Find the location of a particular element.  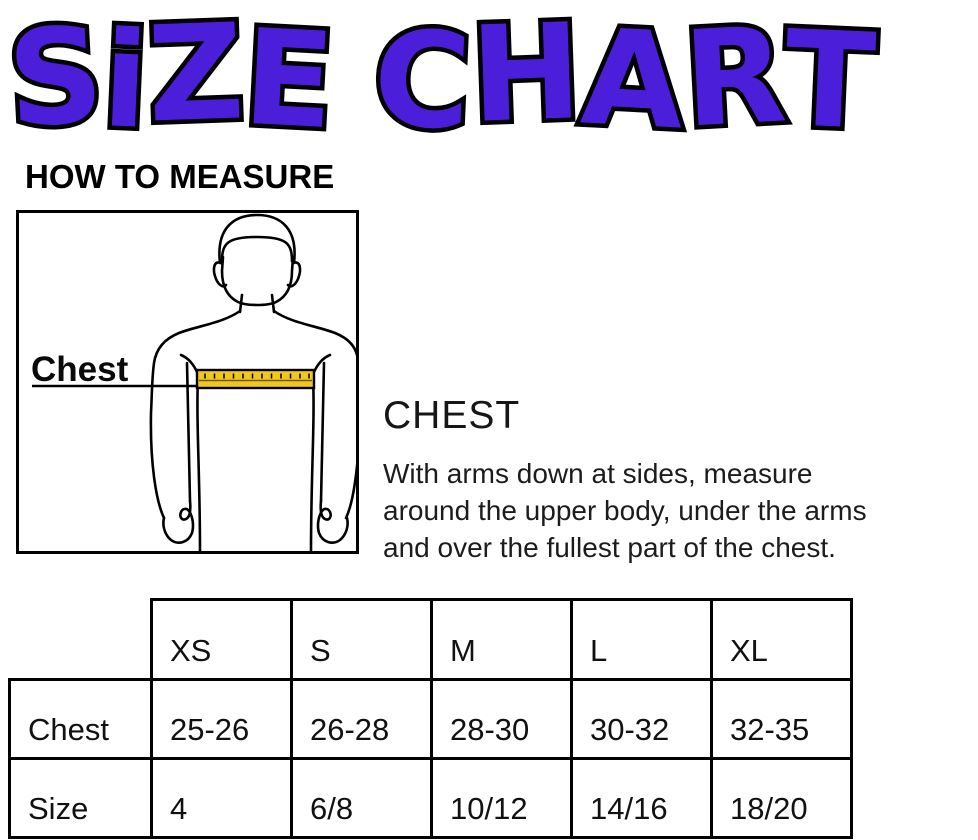

title-letter: i is located at coordinates (125, 81).